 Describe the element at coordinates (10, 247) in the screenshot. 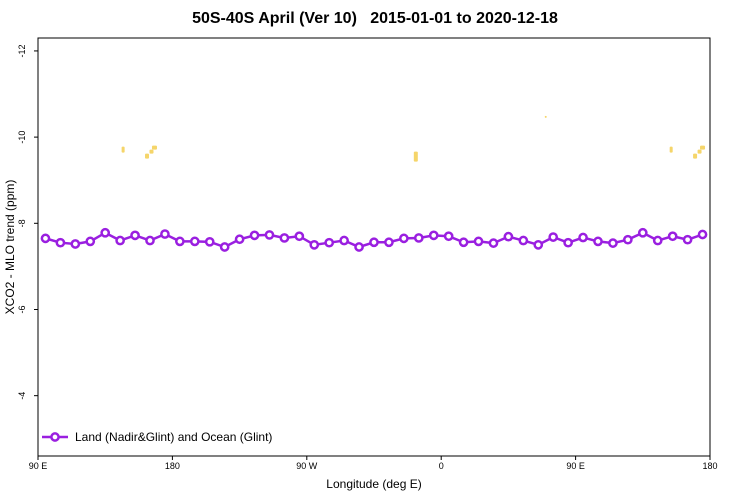

I see `y-axis-title: XCO2 - MLO trend (ppm)` at that location.